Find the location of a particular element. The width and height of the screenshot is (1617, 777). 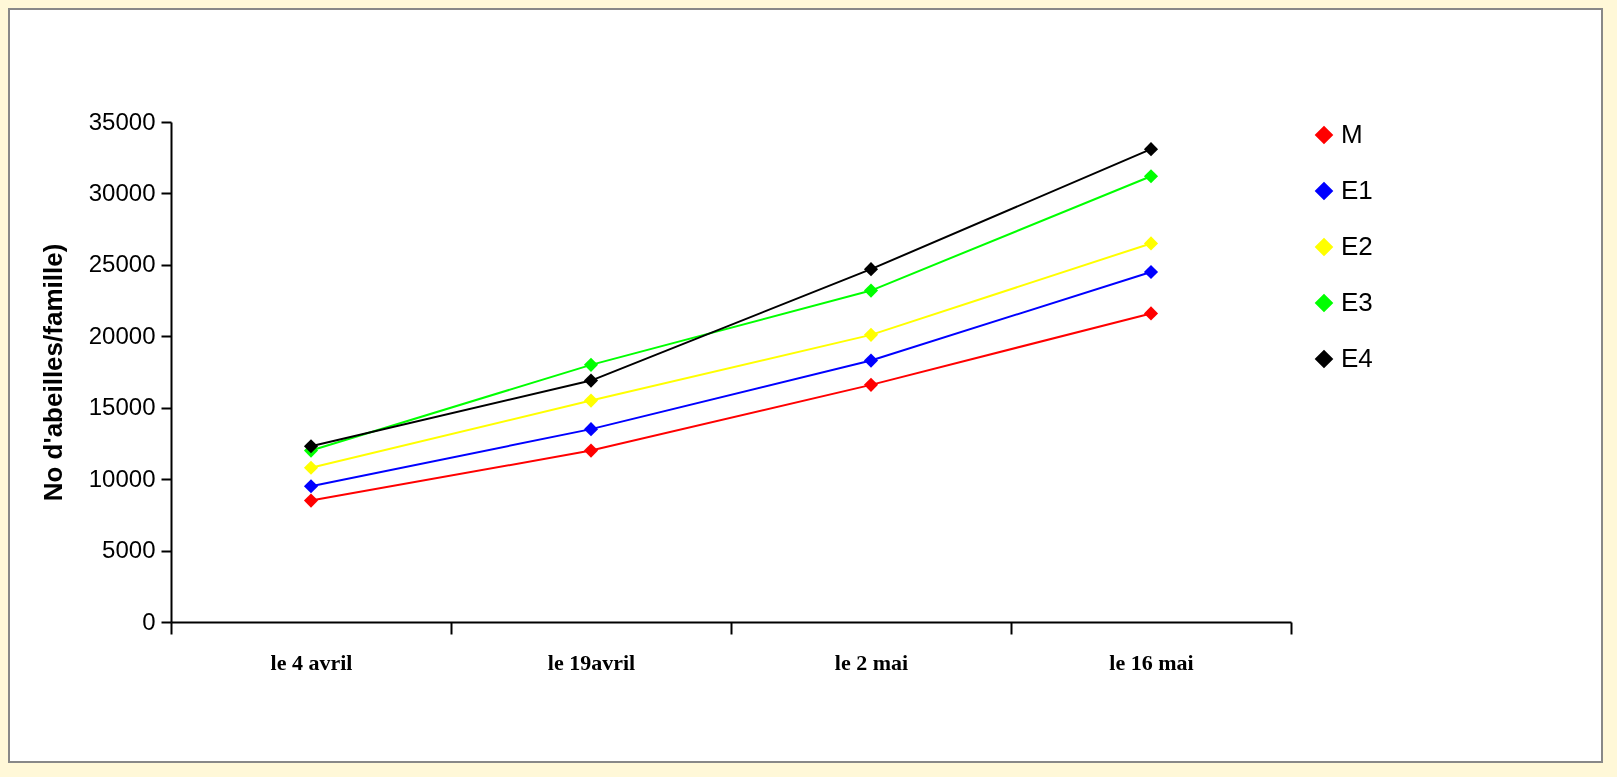

x-tick-label: le 2 mai is located at coordinates (871, 662).